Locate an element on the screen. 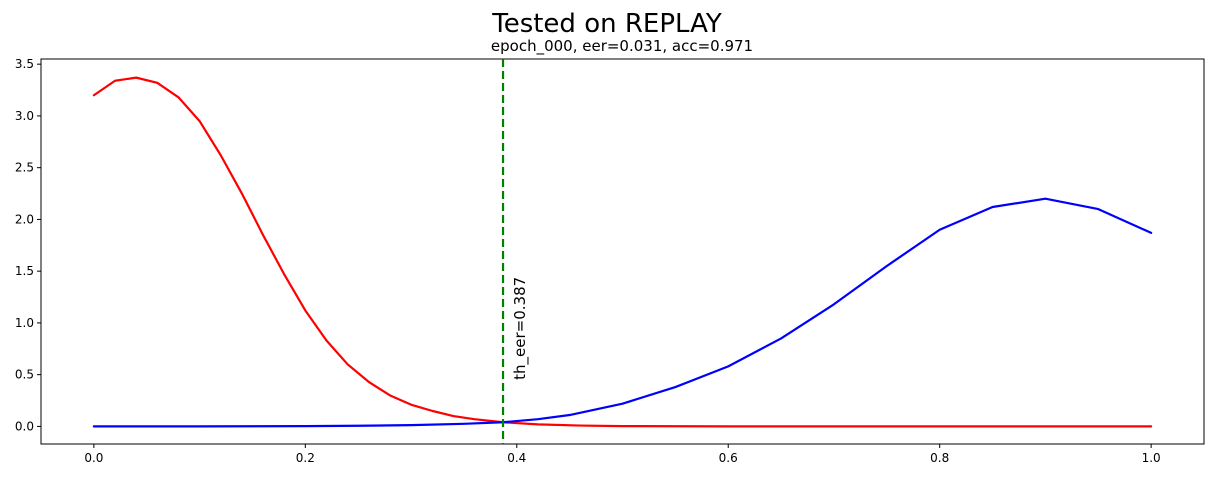  y-tick-label: 2.0 is located at coordinates (24, 219).